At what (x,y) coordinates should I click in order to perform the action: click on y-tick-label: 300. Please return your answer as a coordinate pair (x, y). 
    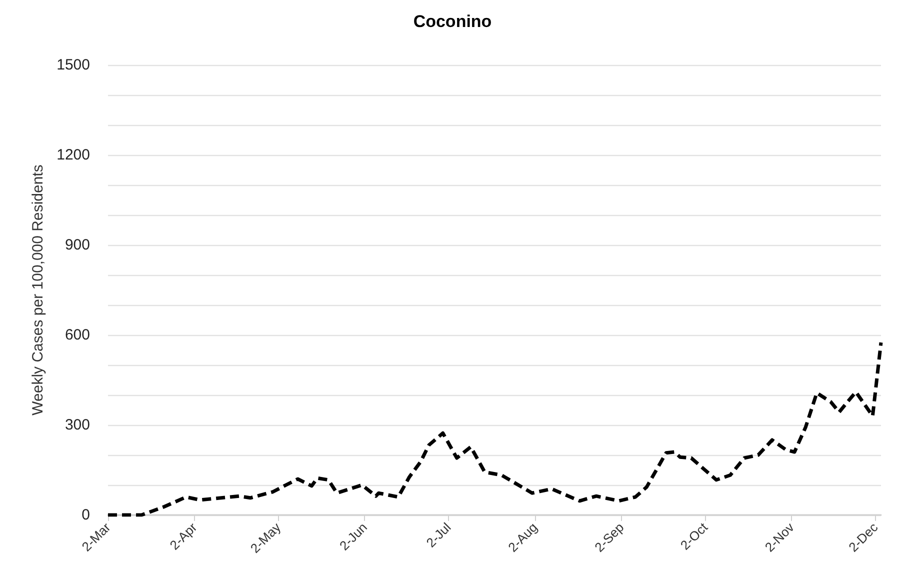
    Looking at the image, I should click on (77, 425).